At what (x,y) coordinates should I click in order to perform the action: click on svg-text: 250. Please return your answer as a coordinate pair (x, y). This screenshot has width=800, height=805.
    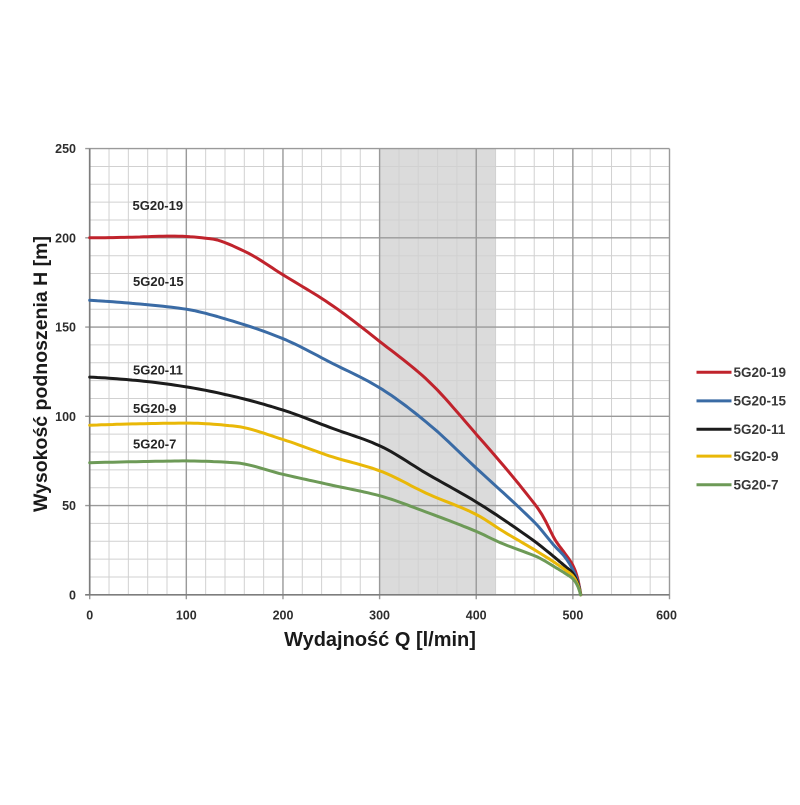
    Looking at the image, I should click on (65, 149).